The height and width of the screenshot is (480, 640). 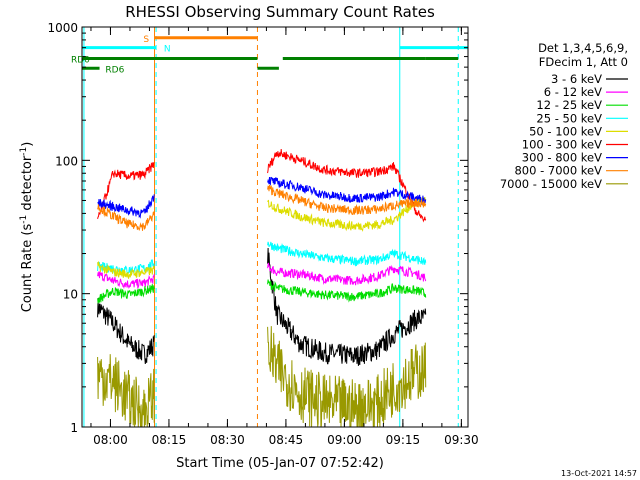 I want to click on y-tick-label-0: 1, so click(x=74, y=428).